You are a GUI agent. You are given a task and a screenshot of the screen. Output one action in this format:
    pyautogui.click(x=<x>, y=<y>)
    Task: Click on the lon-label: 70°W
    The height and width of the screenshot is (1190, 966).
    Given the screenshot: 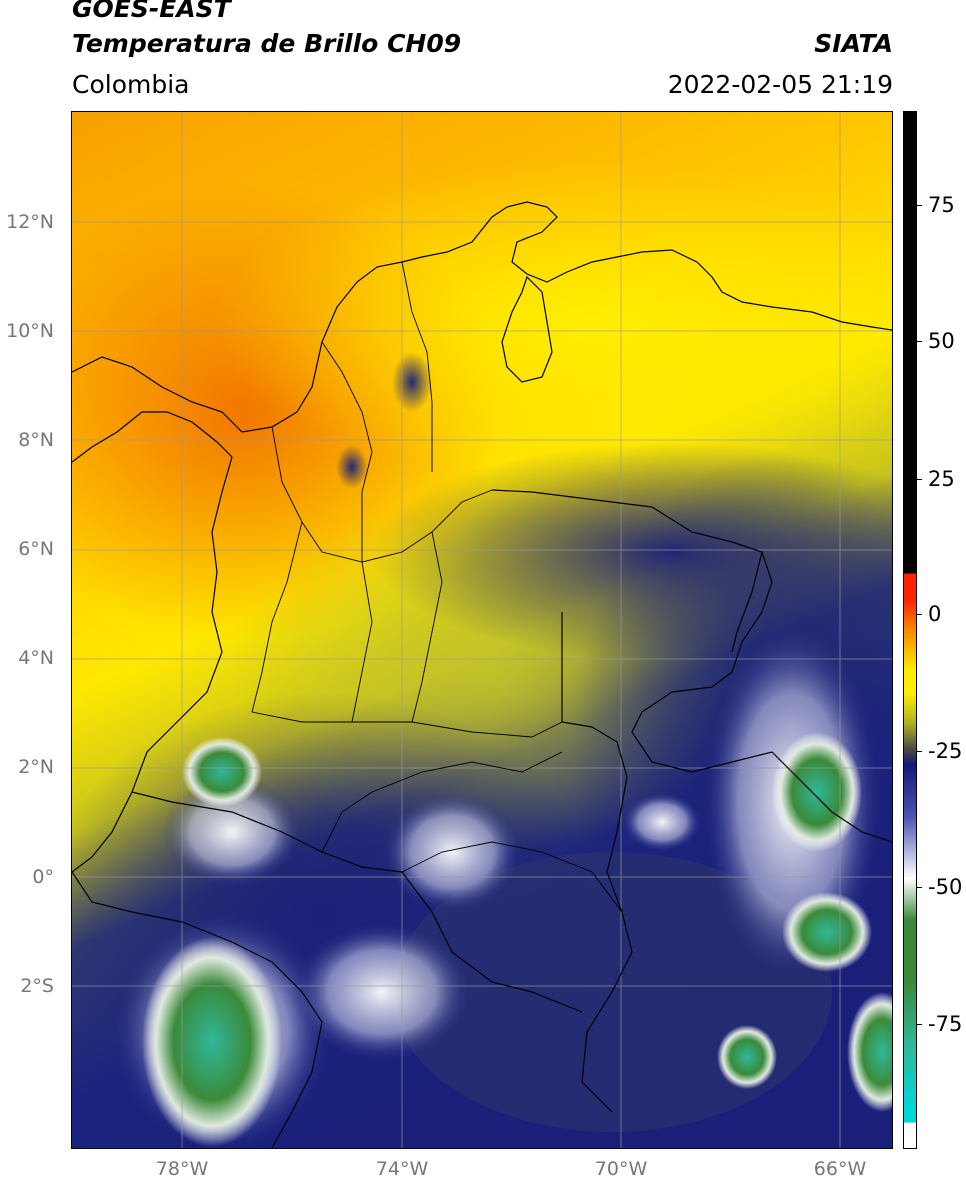 What is the action you would take?
    pyautogui.click(x=621, y=1169)
    